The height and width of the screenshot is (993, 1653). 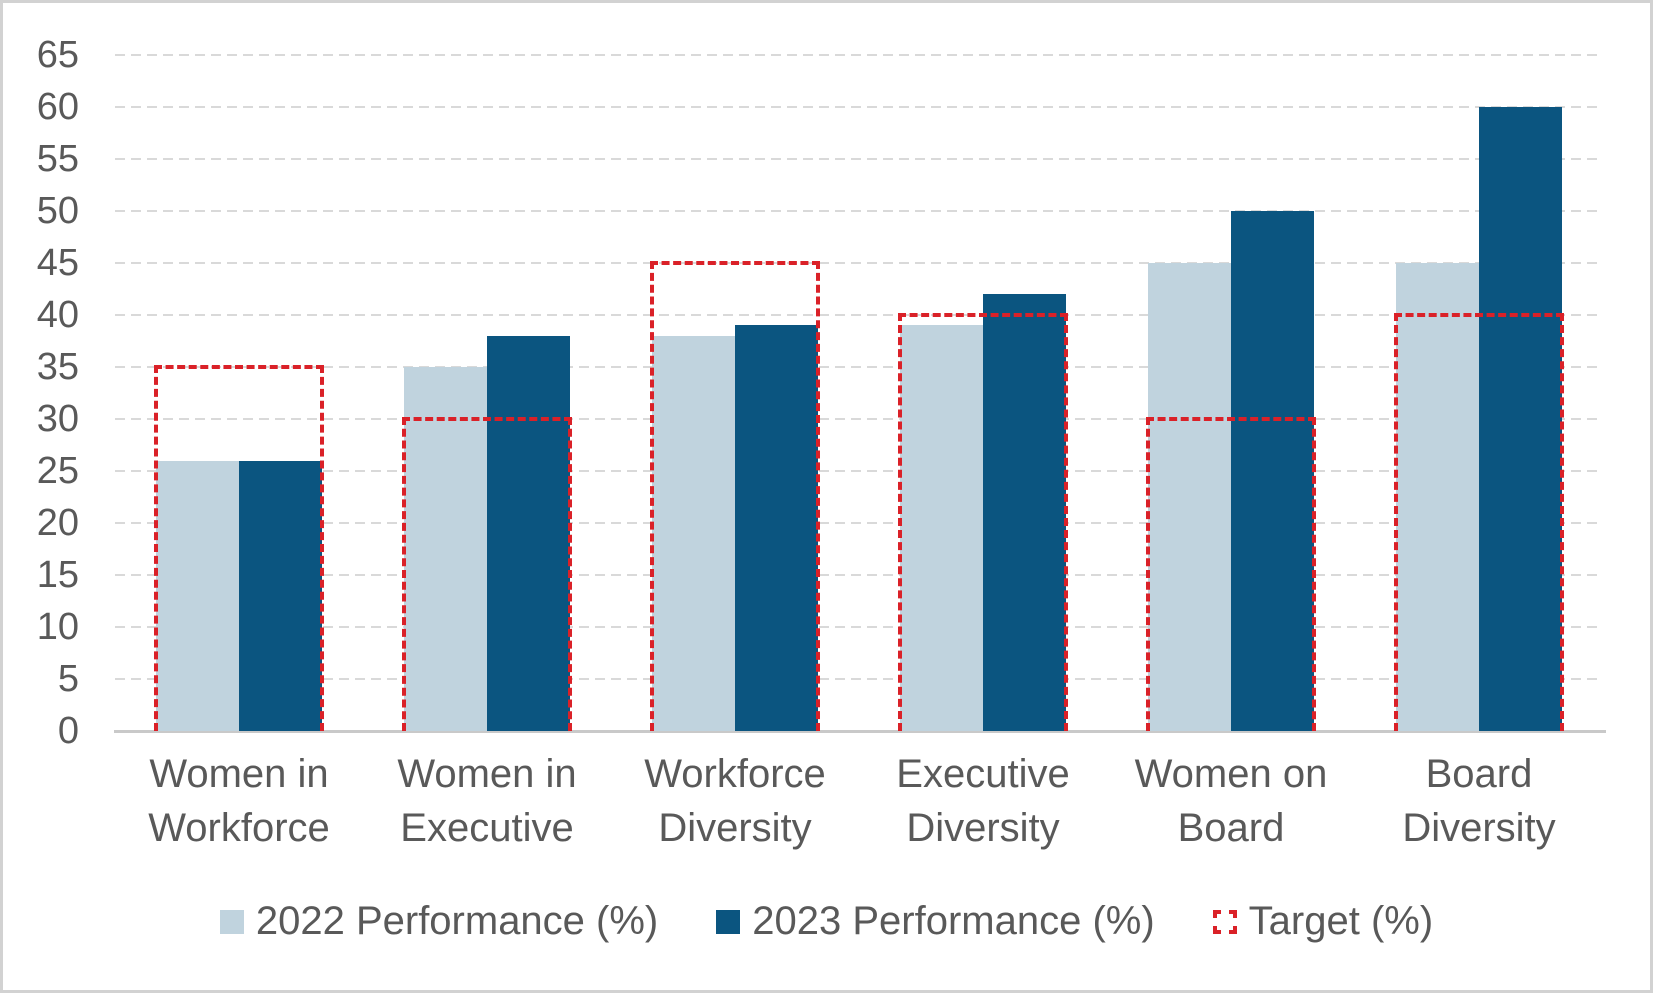 I want to click on y-axis-tick-label: 45, so click(x=57, y=263).